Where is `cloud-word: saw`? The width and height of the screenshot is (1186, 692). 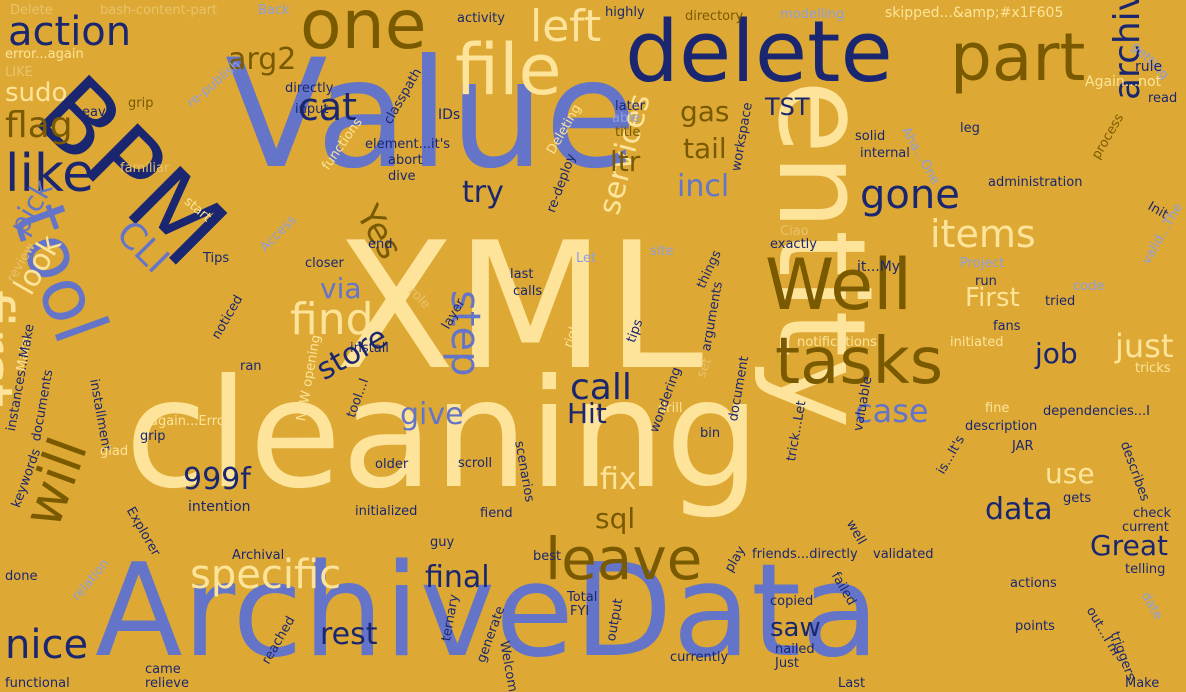 cloud-word: saw is located at coordinates (795, 628).